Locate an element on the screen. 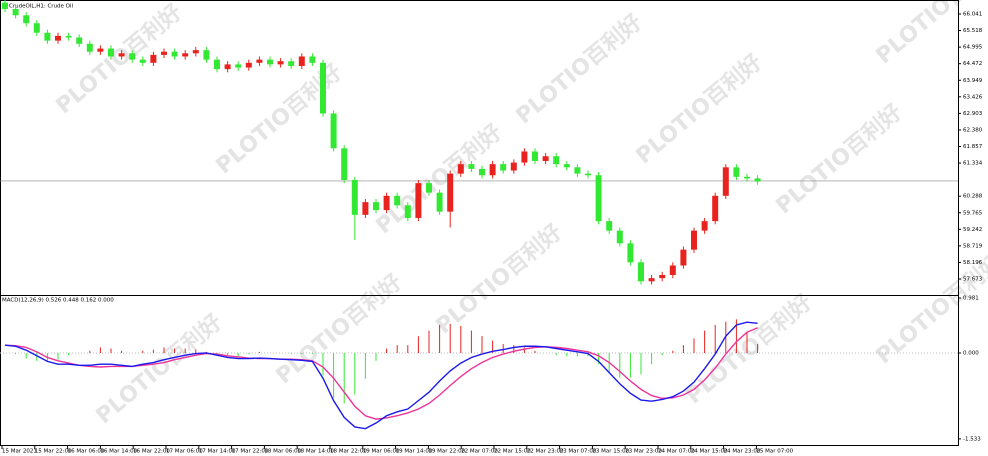  y-tick-label: -1.533 is located at coordinates (972, 439).